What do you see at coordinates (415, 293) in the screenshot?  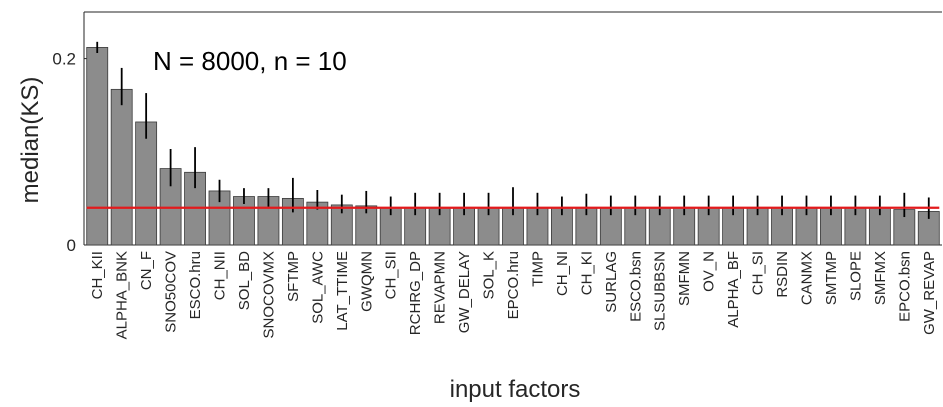 I see `x-tick-label: RCHRG_DP` at bounding box center [415, 293].